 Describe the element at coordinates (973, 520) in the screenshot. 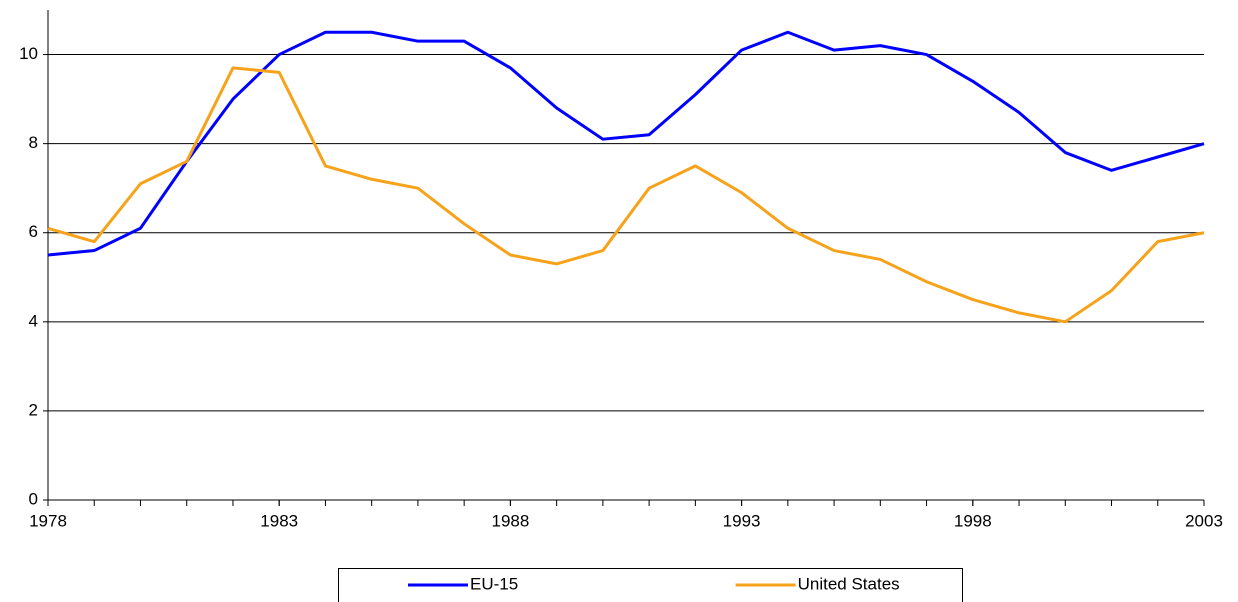

I see `x-tick-label: 1998` at that location.